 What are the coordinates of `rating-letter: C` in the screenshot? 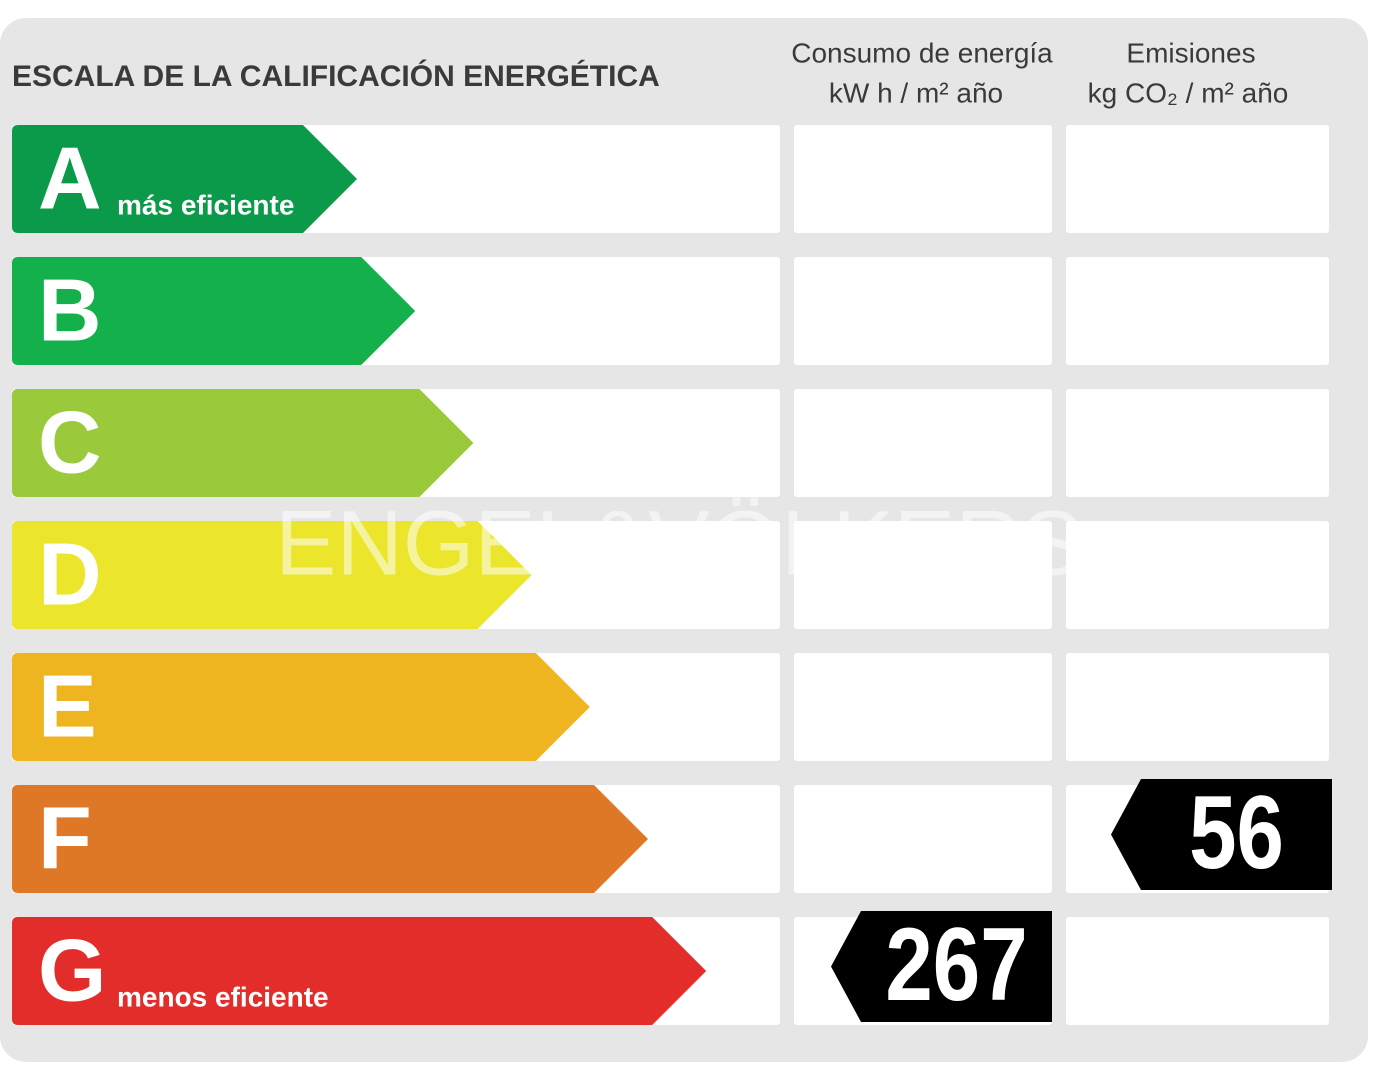 It's located at (70, 441).